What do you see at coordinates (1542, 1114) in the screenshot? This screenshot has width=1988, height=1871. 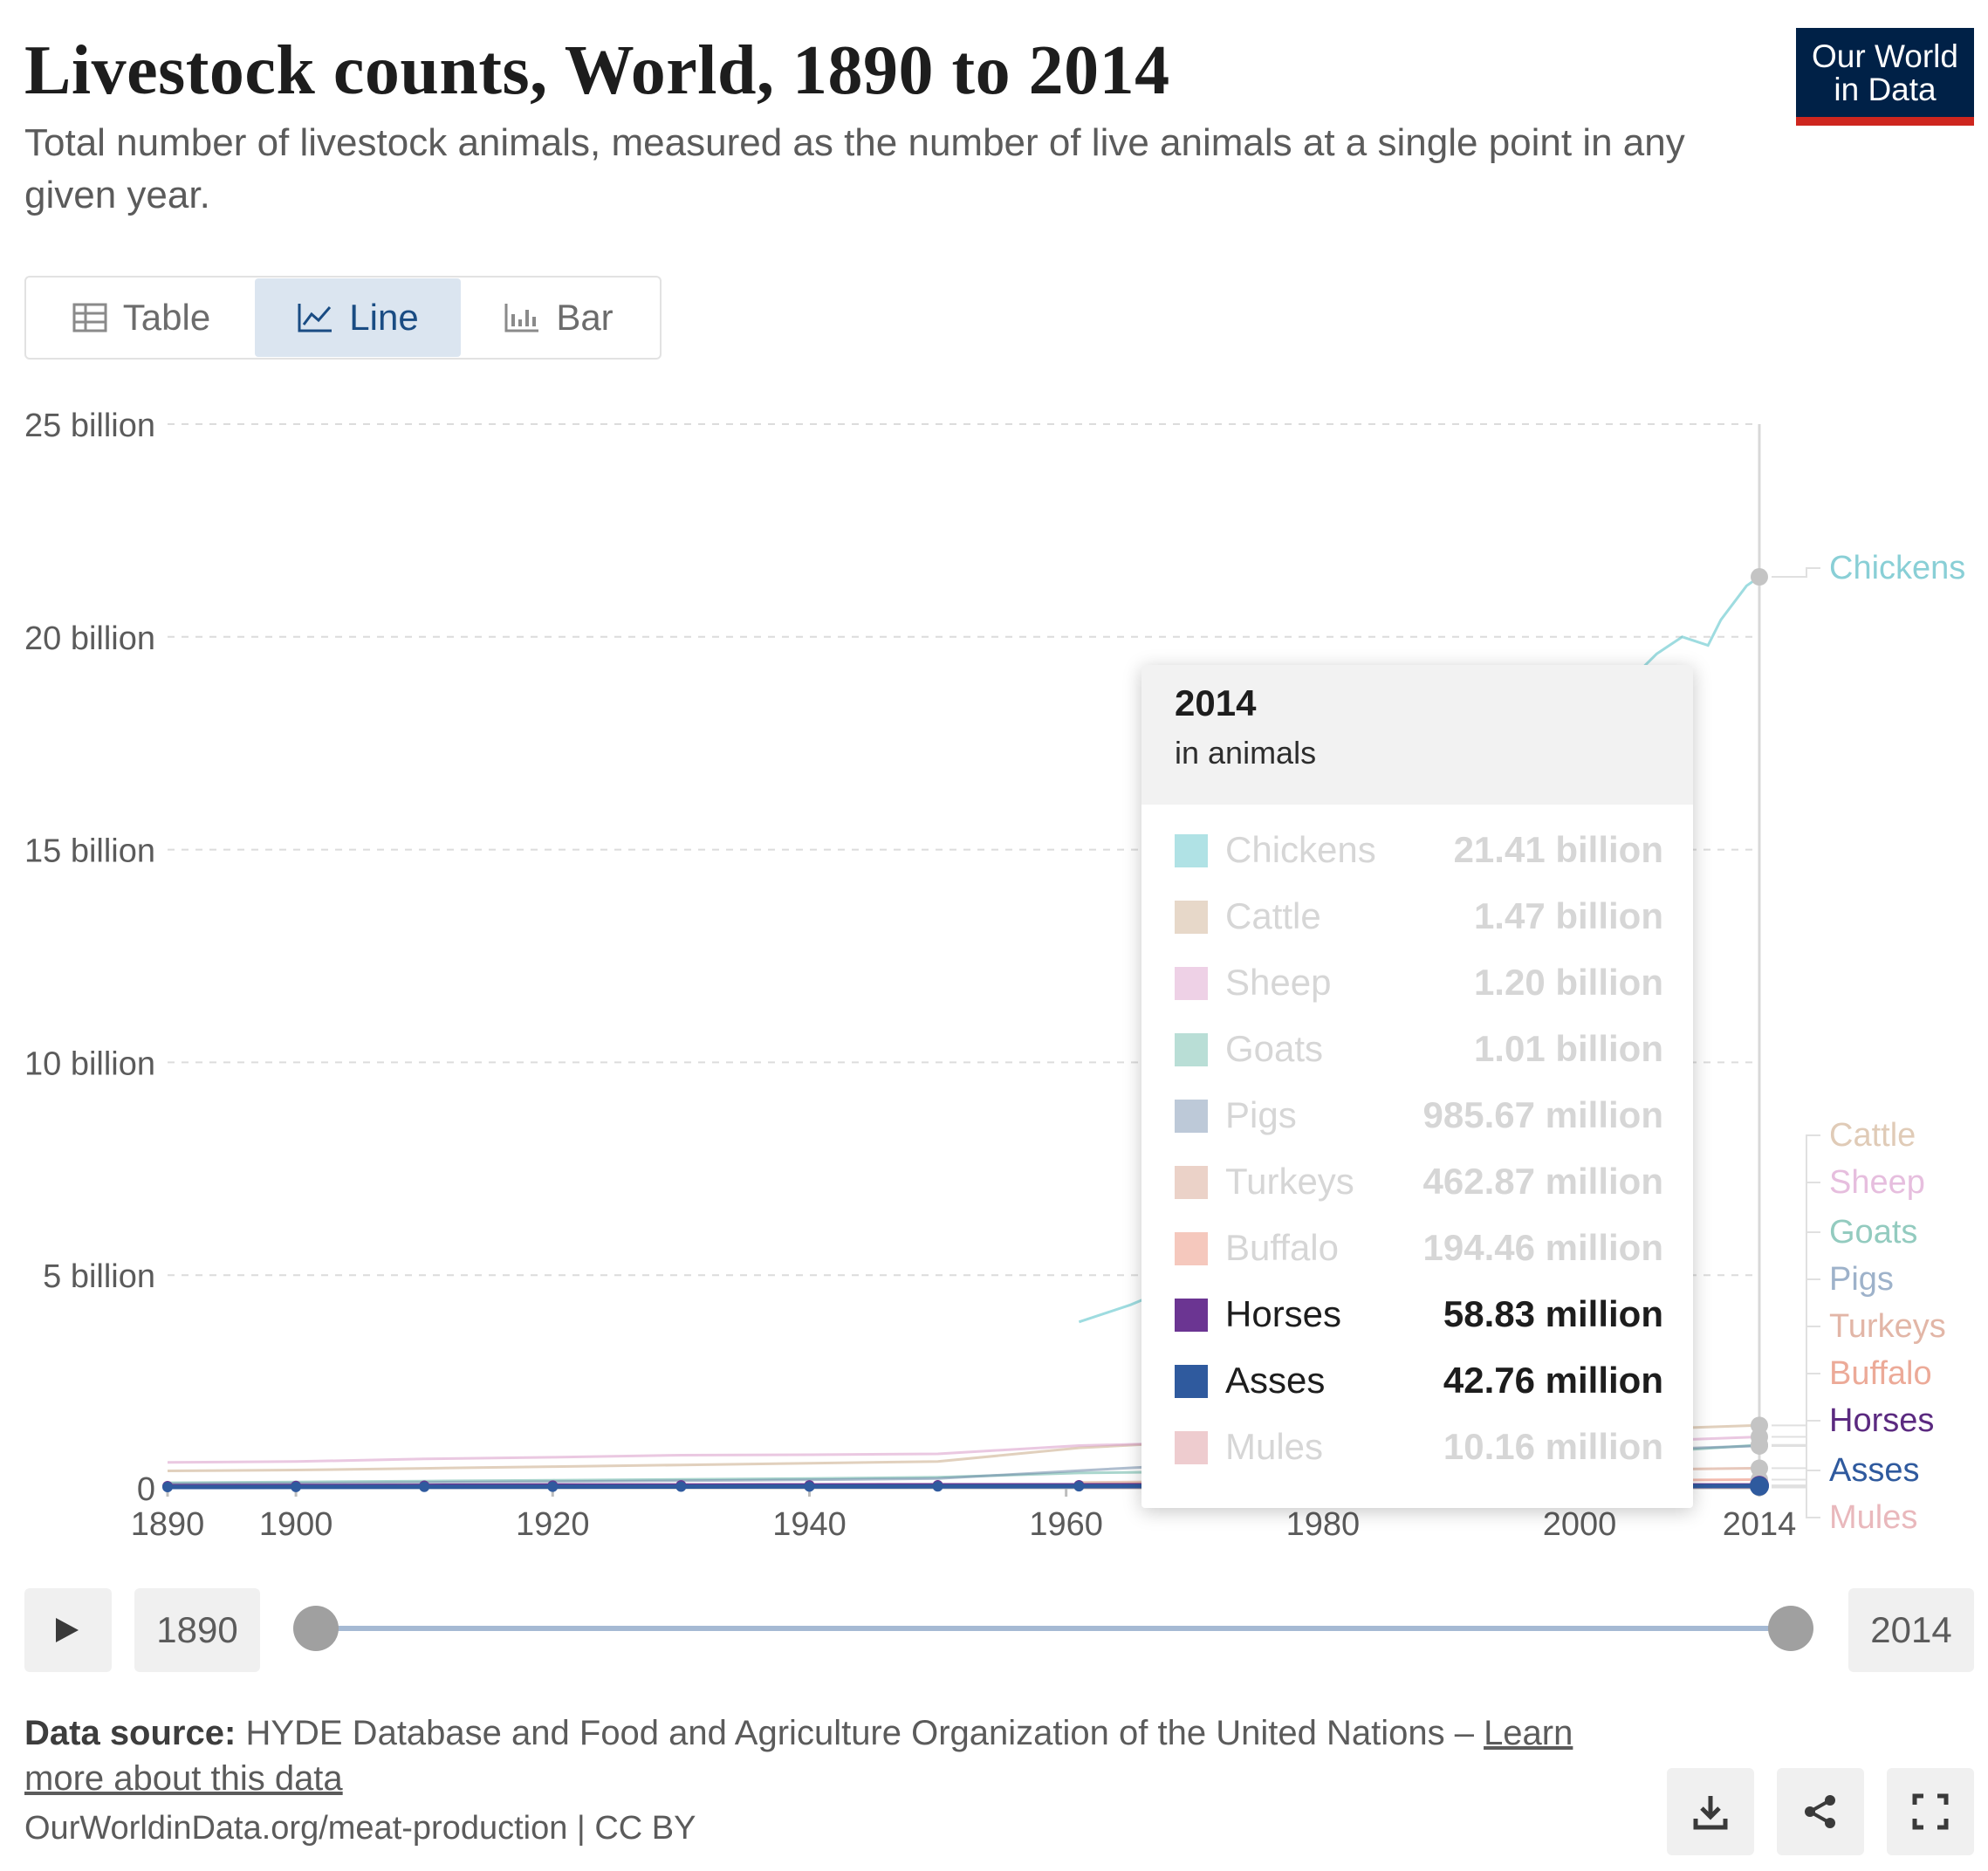 I see `tooltip-series-value: 985.67 million` at bounding box center [1542, 1114].